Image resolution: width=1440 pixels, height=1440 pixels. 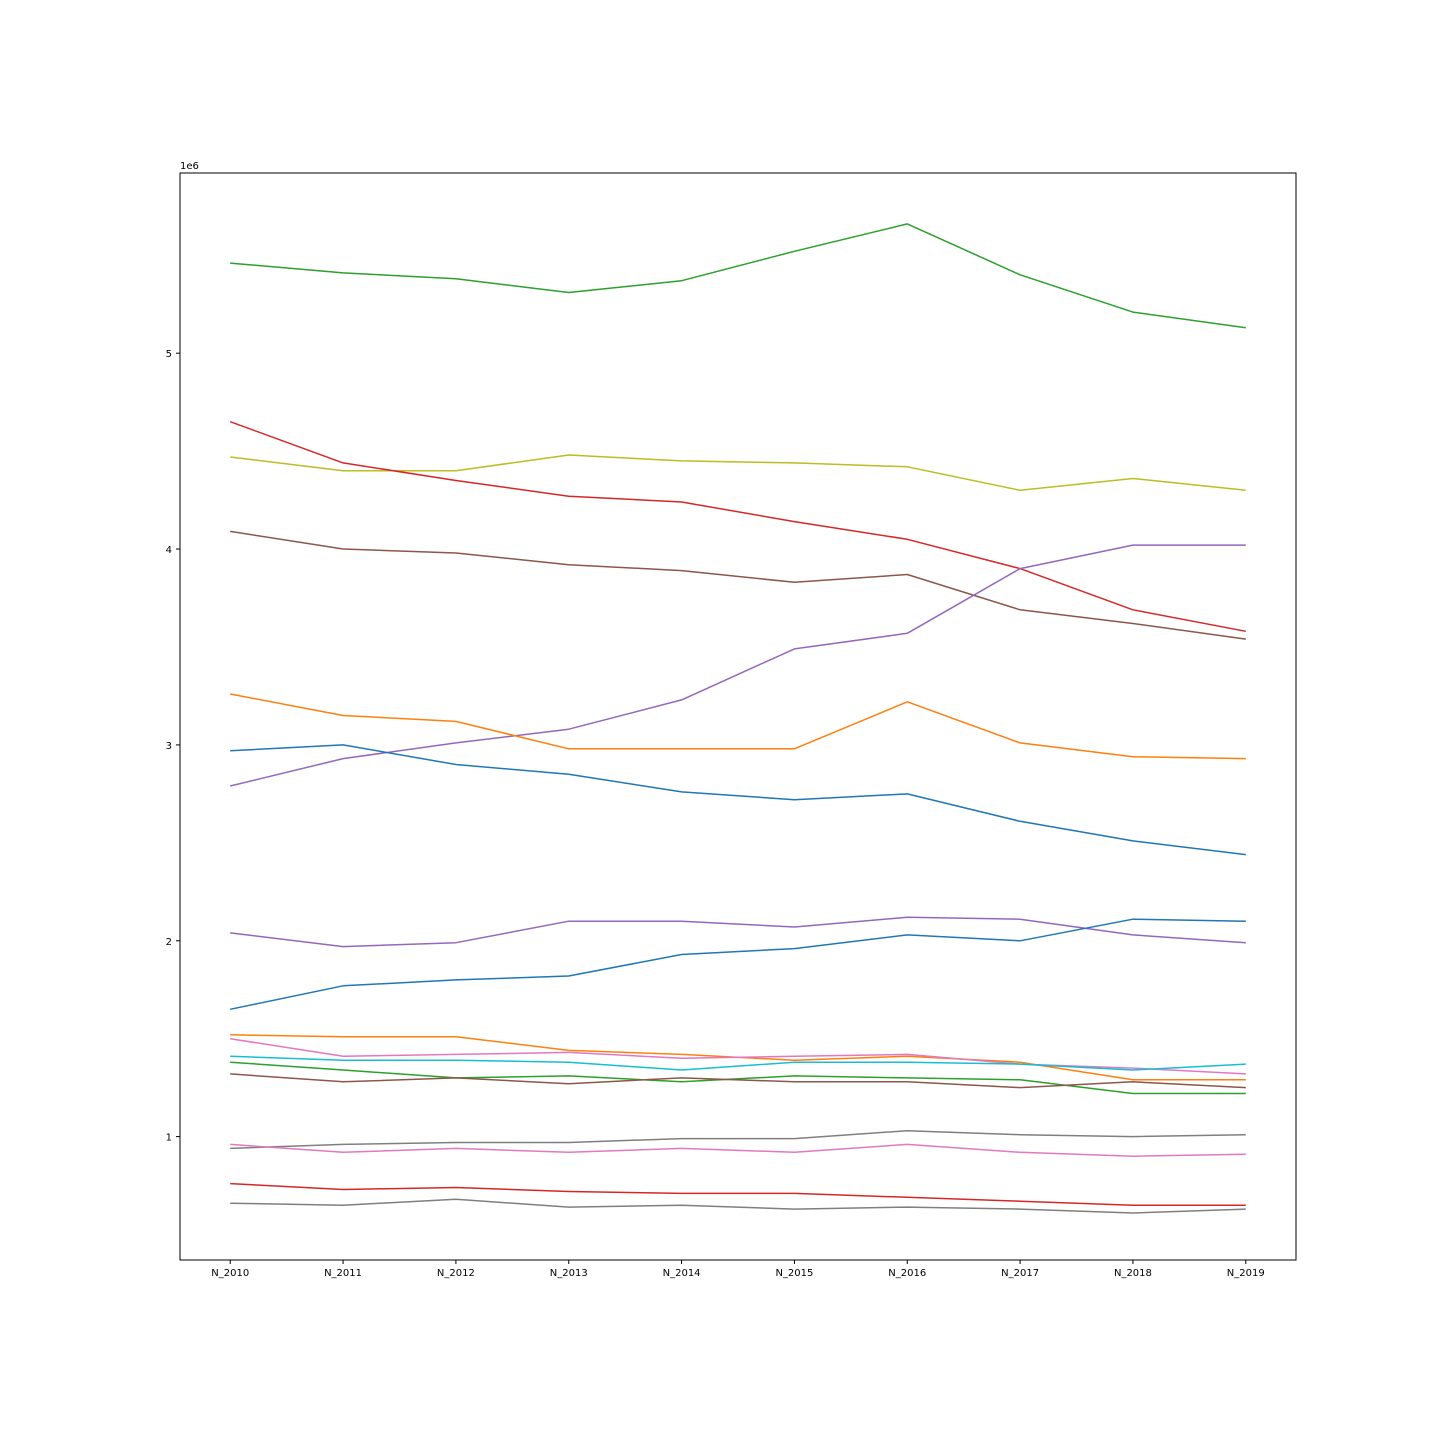 What do you see at coordinates (682, 1273) in the screenshot?
I see `x-tick-label: N_2014` at bounding box center [682, 1273].